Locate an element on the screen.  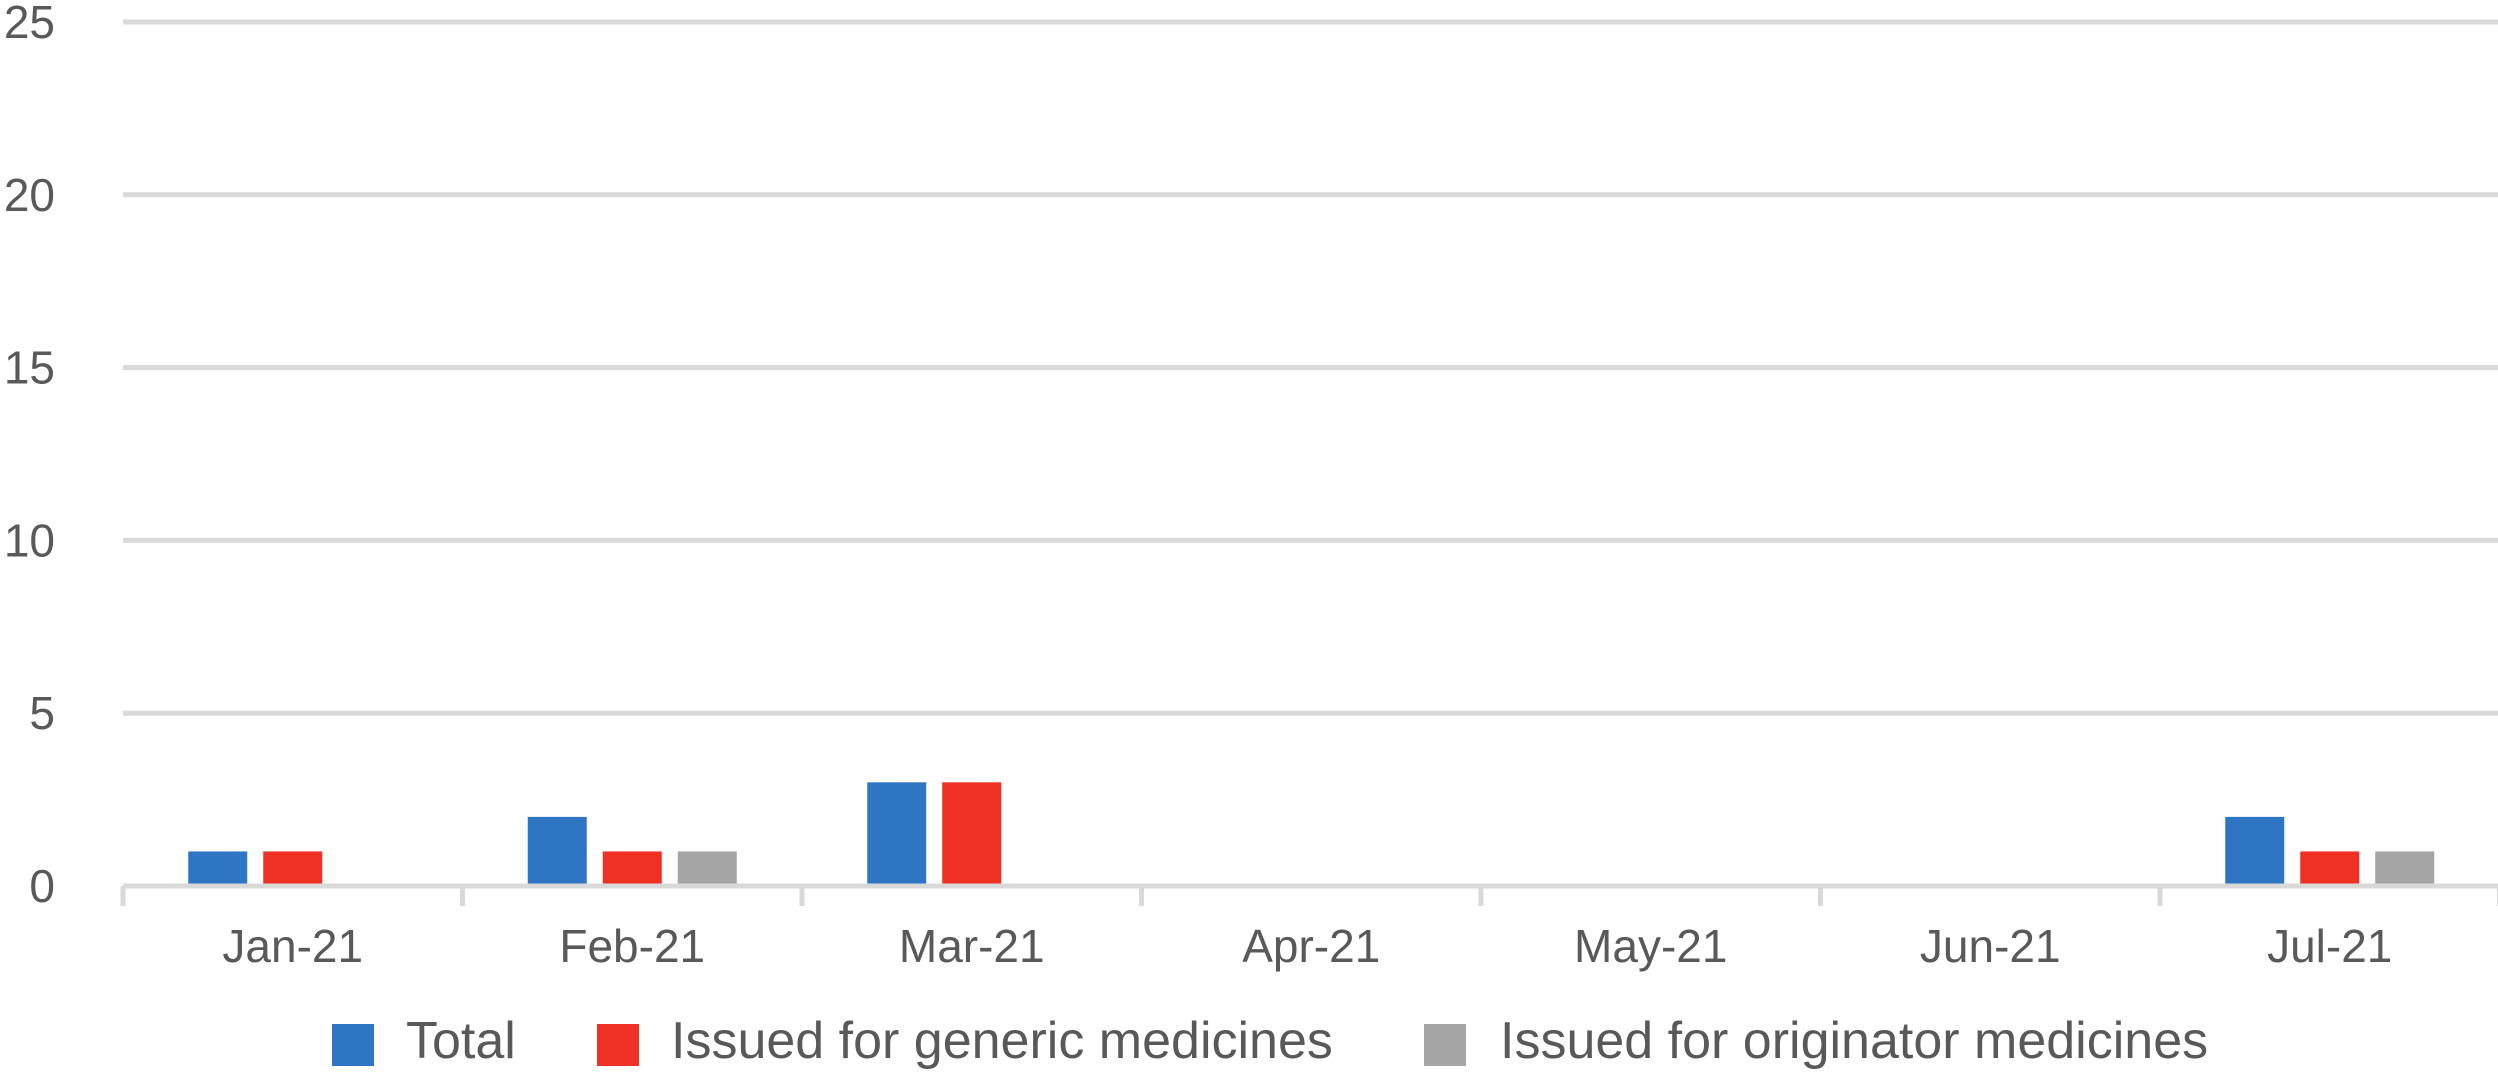
y-tick-label: 10 is located at coordinates (29, 540).